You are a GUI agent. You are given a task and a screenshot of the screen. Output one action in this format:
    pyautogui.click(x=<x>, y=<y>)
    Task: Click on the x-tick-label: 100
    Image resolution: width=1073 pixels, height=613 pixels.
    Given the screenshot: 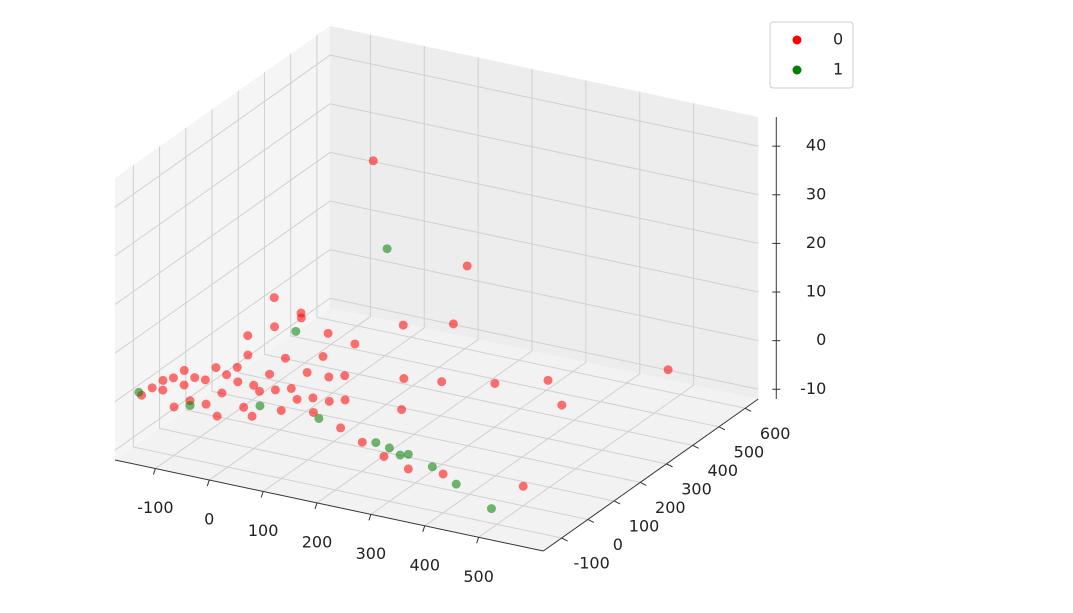 What is the action you would take?
    pyautogui.click(x=263, y=530)
    